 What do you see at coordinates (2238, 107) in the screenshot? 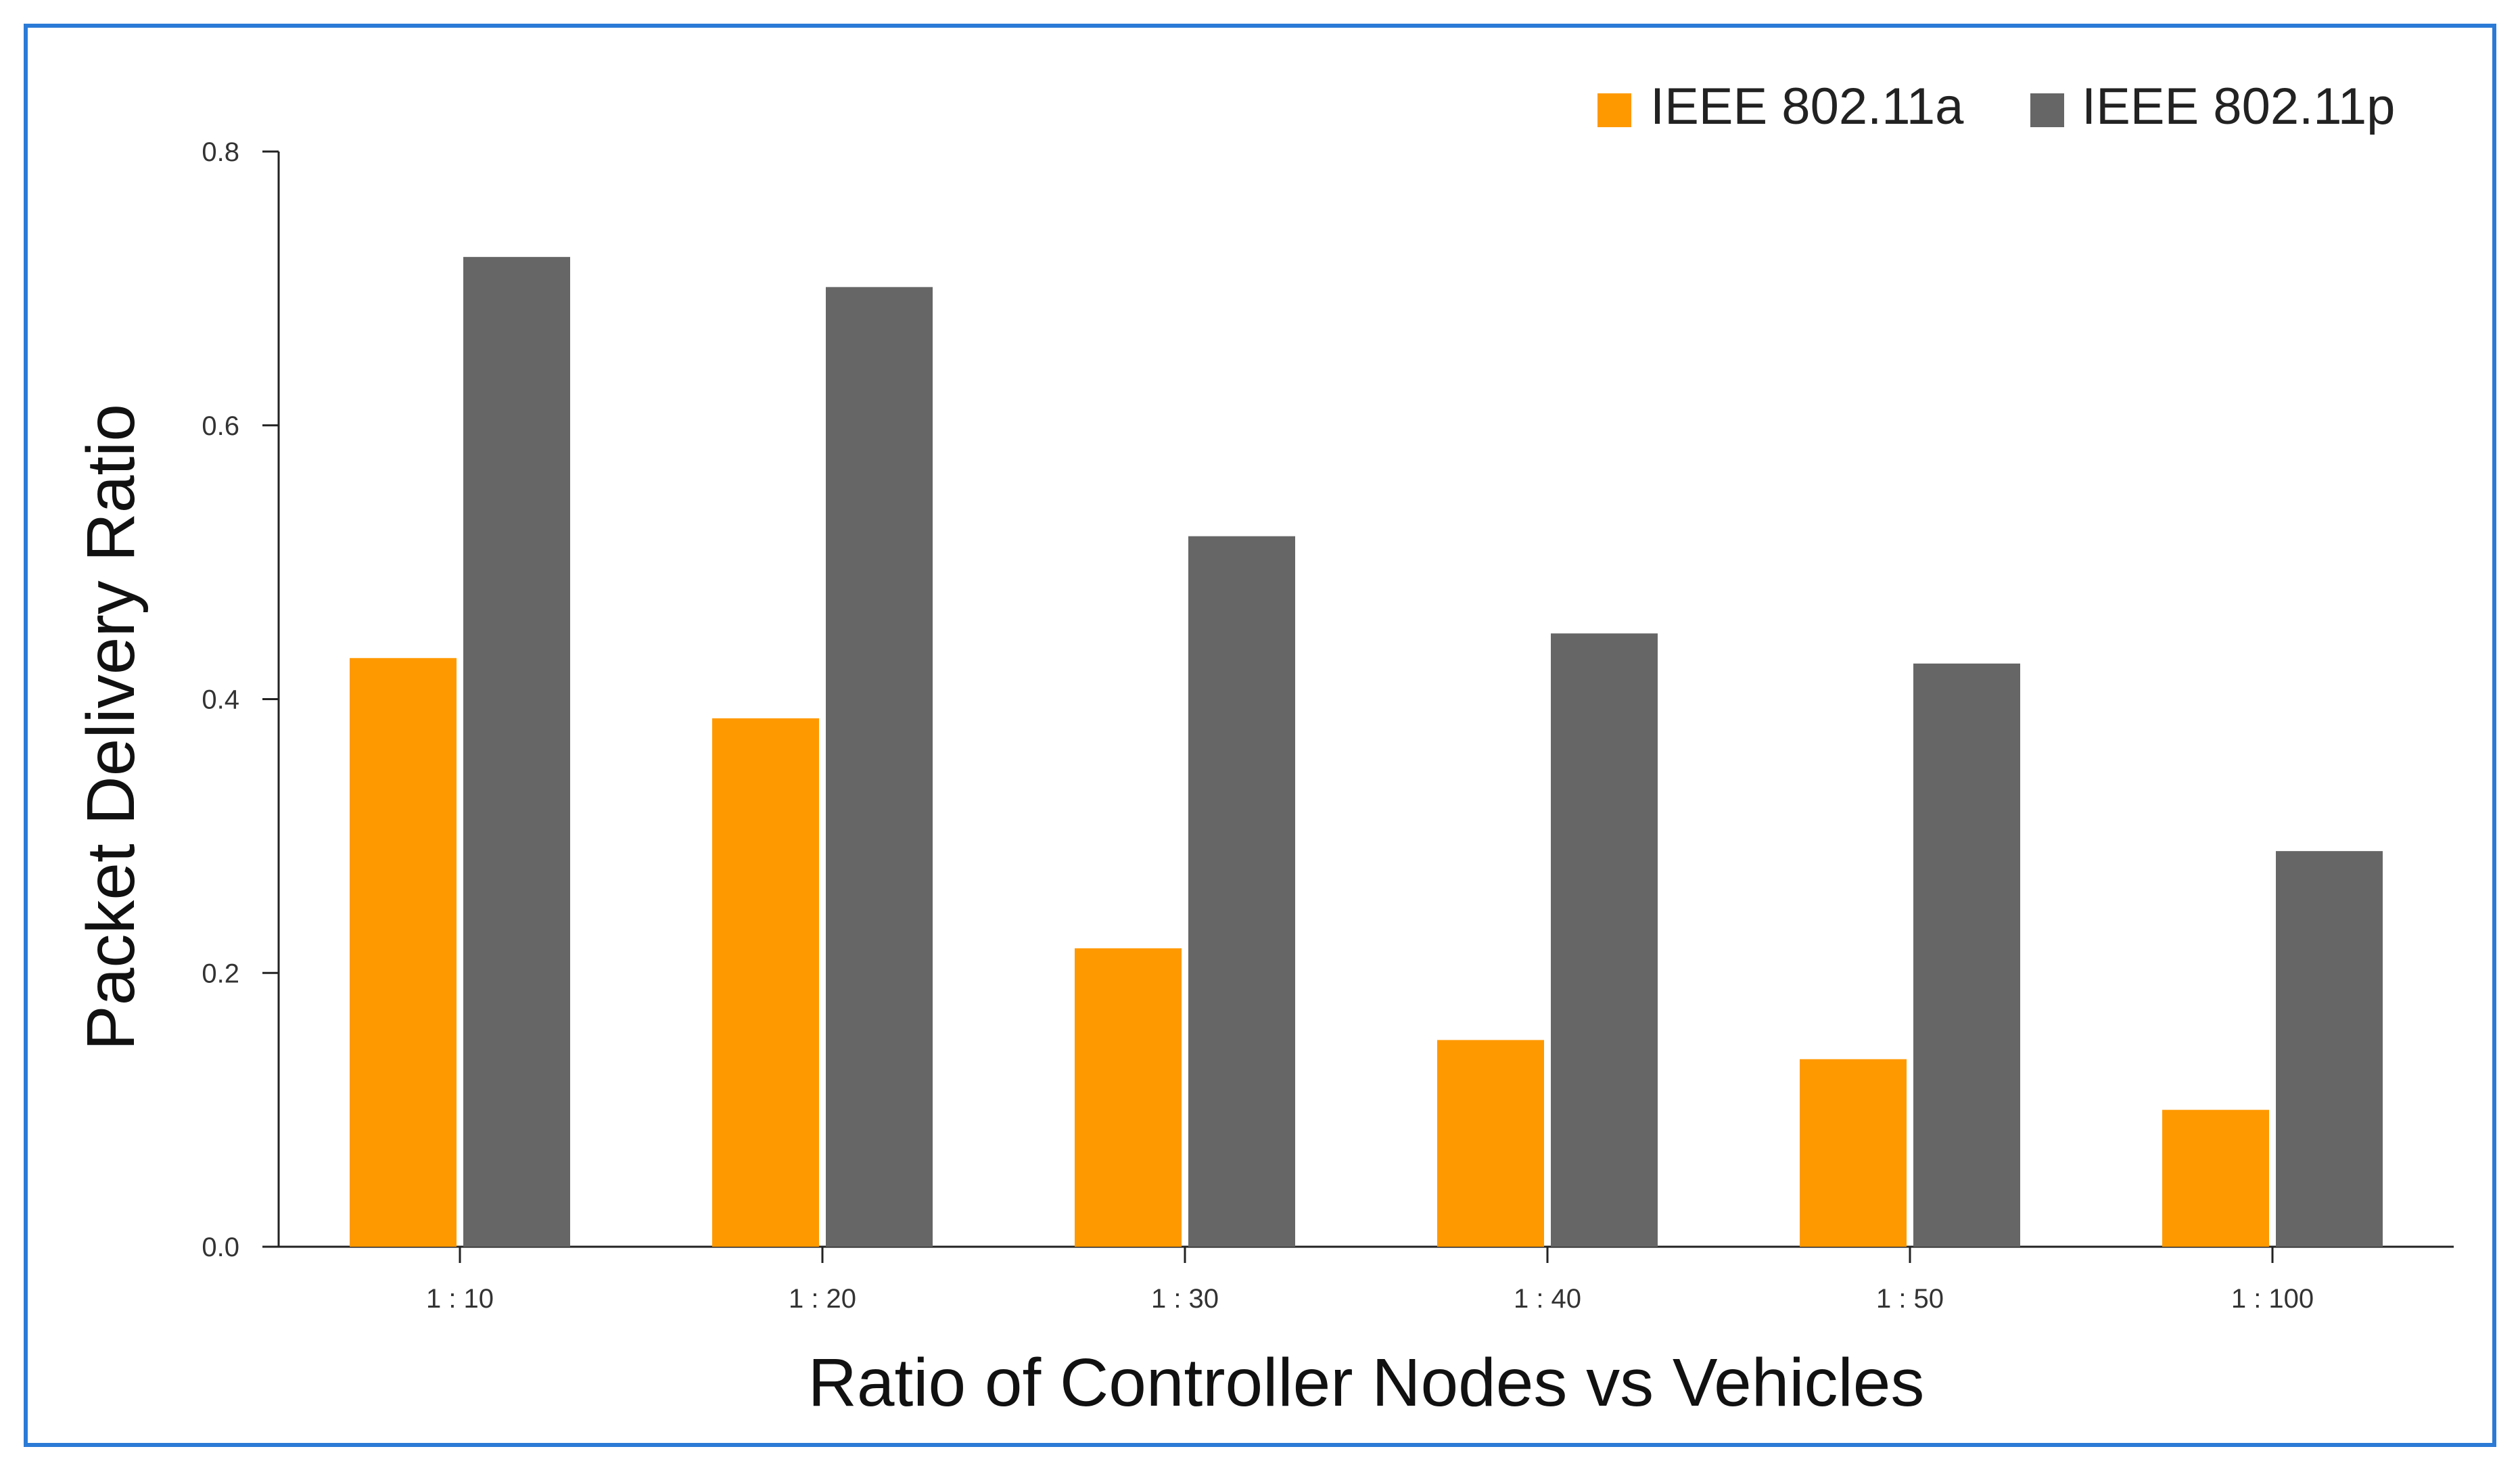
I see `legend-label-ieee-802-11p: IEEE 802.11p` at bounding box center [2238, 107].